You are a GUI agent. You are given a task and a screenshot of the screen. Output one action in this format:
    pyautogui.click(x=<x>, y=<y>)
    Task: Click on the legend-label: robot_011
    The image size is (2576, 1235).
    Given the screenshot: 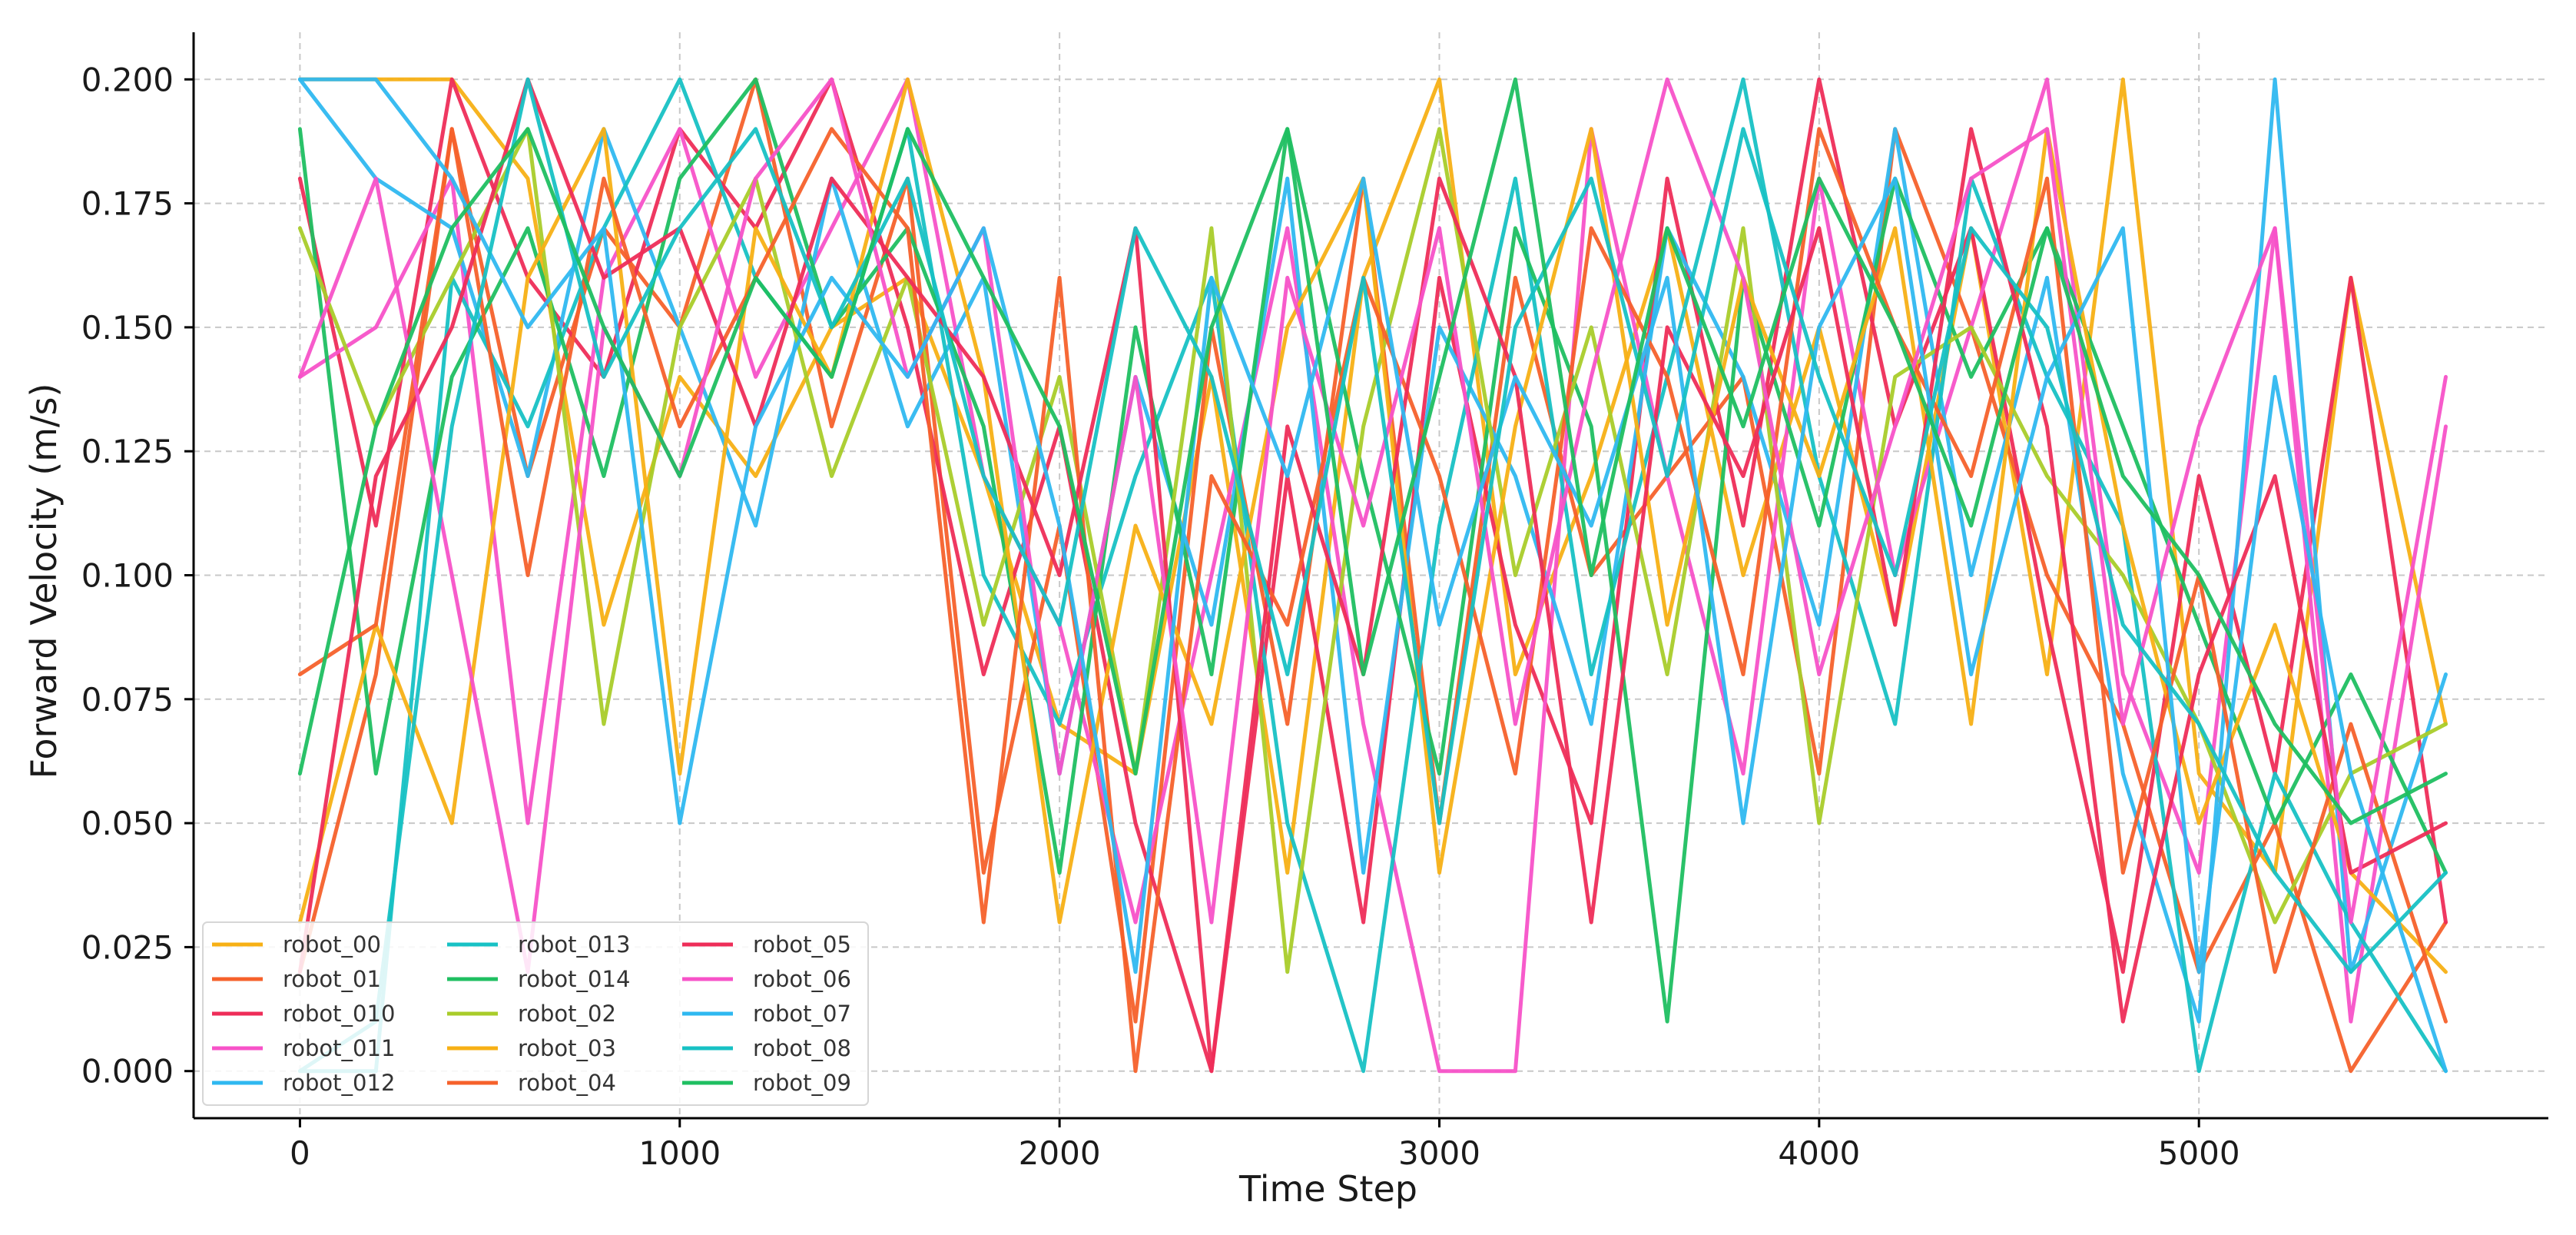 What is the action you would take?
    pyautogui.click(x=339, y=1048)
    